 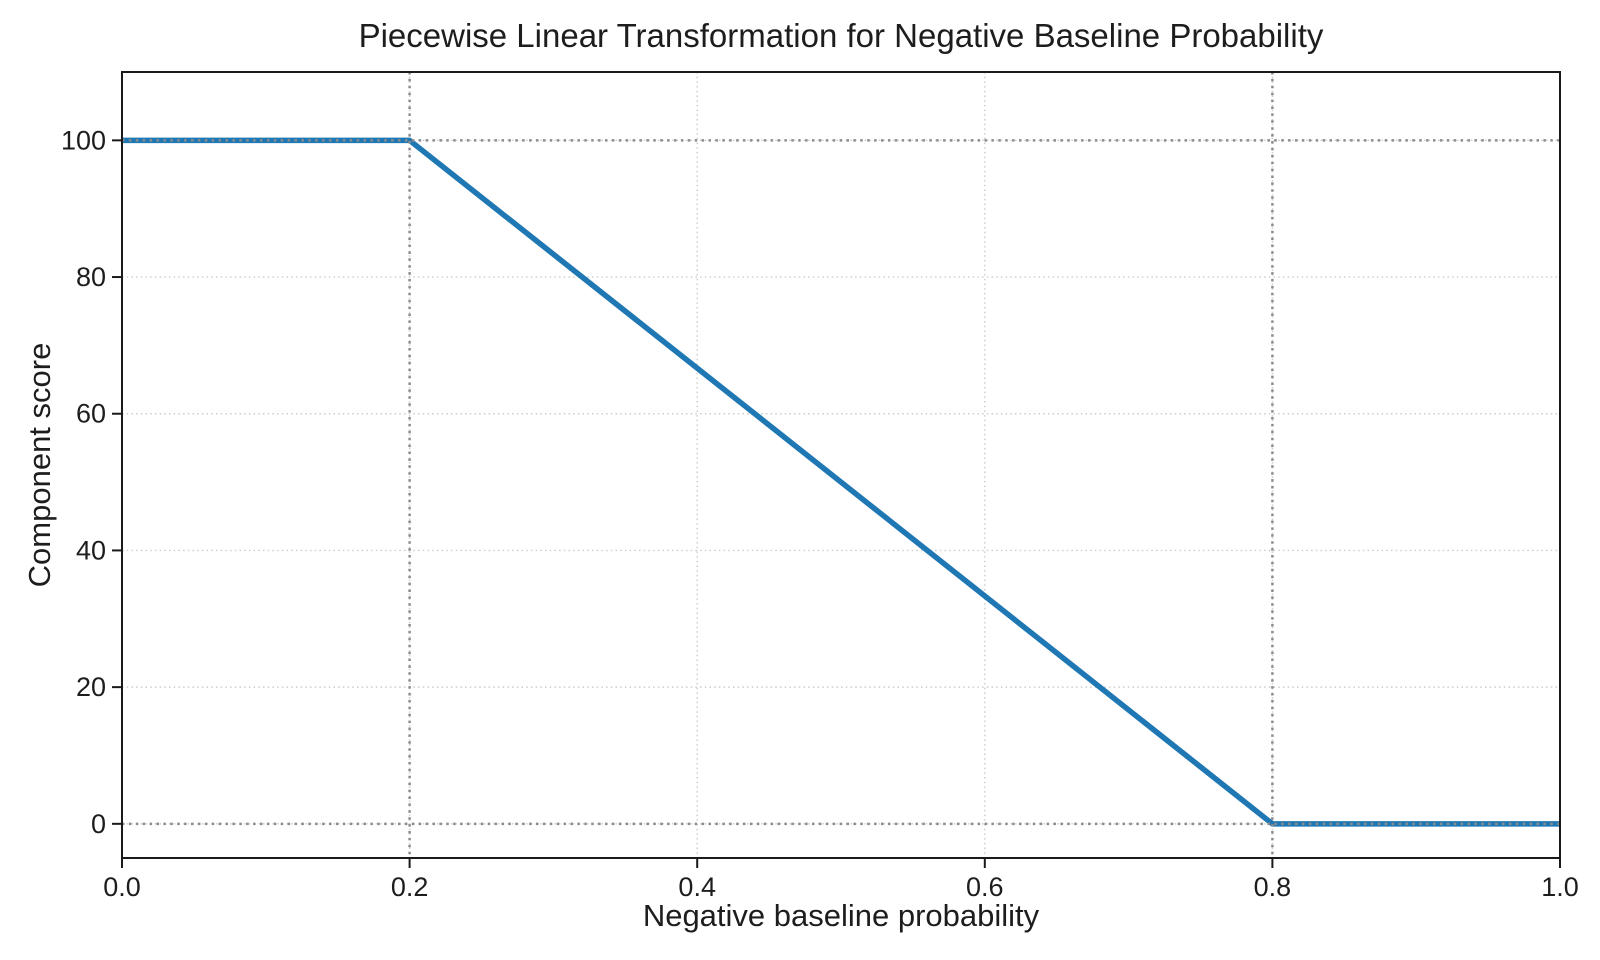 I want to click on y-tick-label: 100, so click(x=83, y=140).